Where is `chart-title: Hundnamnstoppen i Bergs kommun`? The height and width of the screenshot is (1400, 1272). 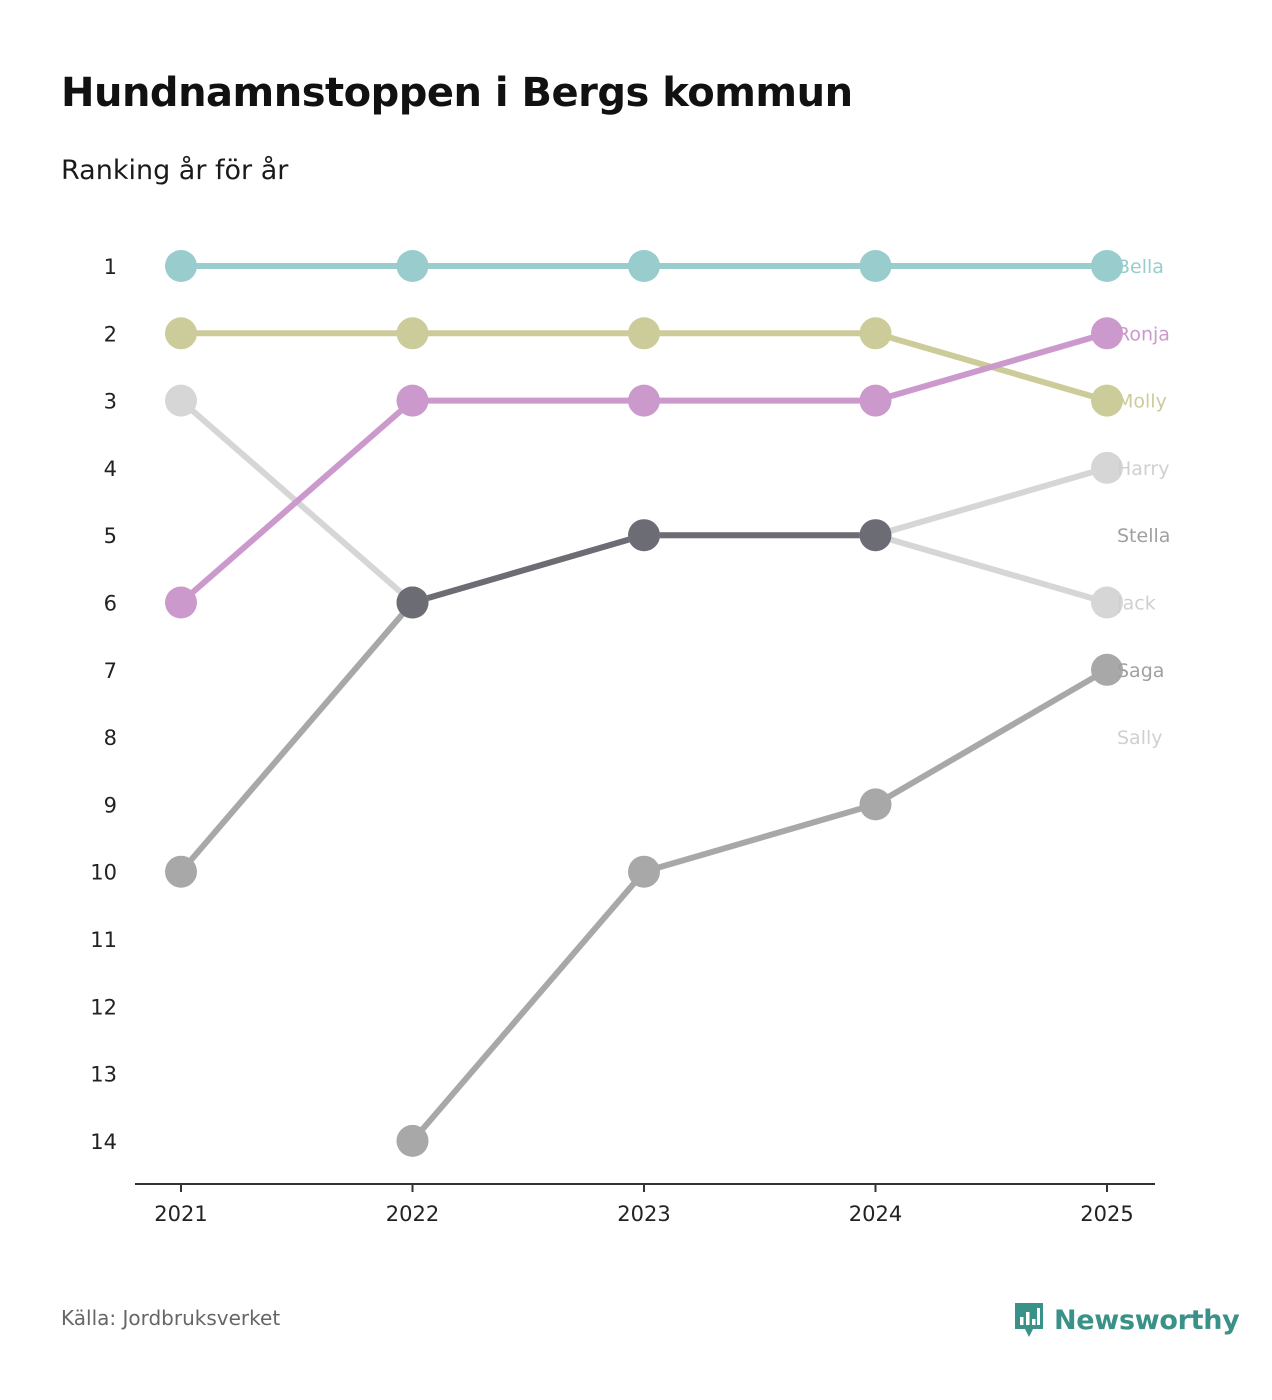 chart-title: Hundnamnstoppen i Bergs kommun is located at coordinates (457, 93).